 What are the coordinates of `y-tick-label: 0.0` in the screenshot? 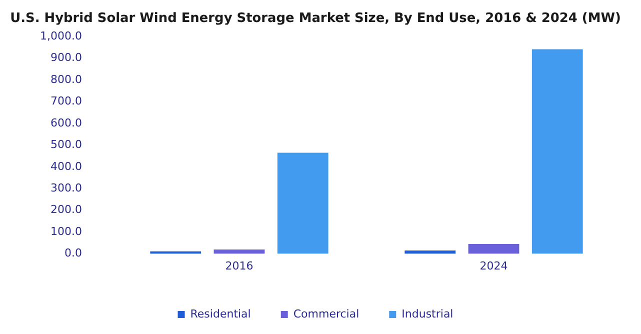 It's located at (73, 253).